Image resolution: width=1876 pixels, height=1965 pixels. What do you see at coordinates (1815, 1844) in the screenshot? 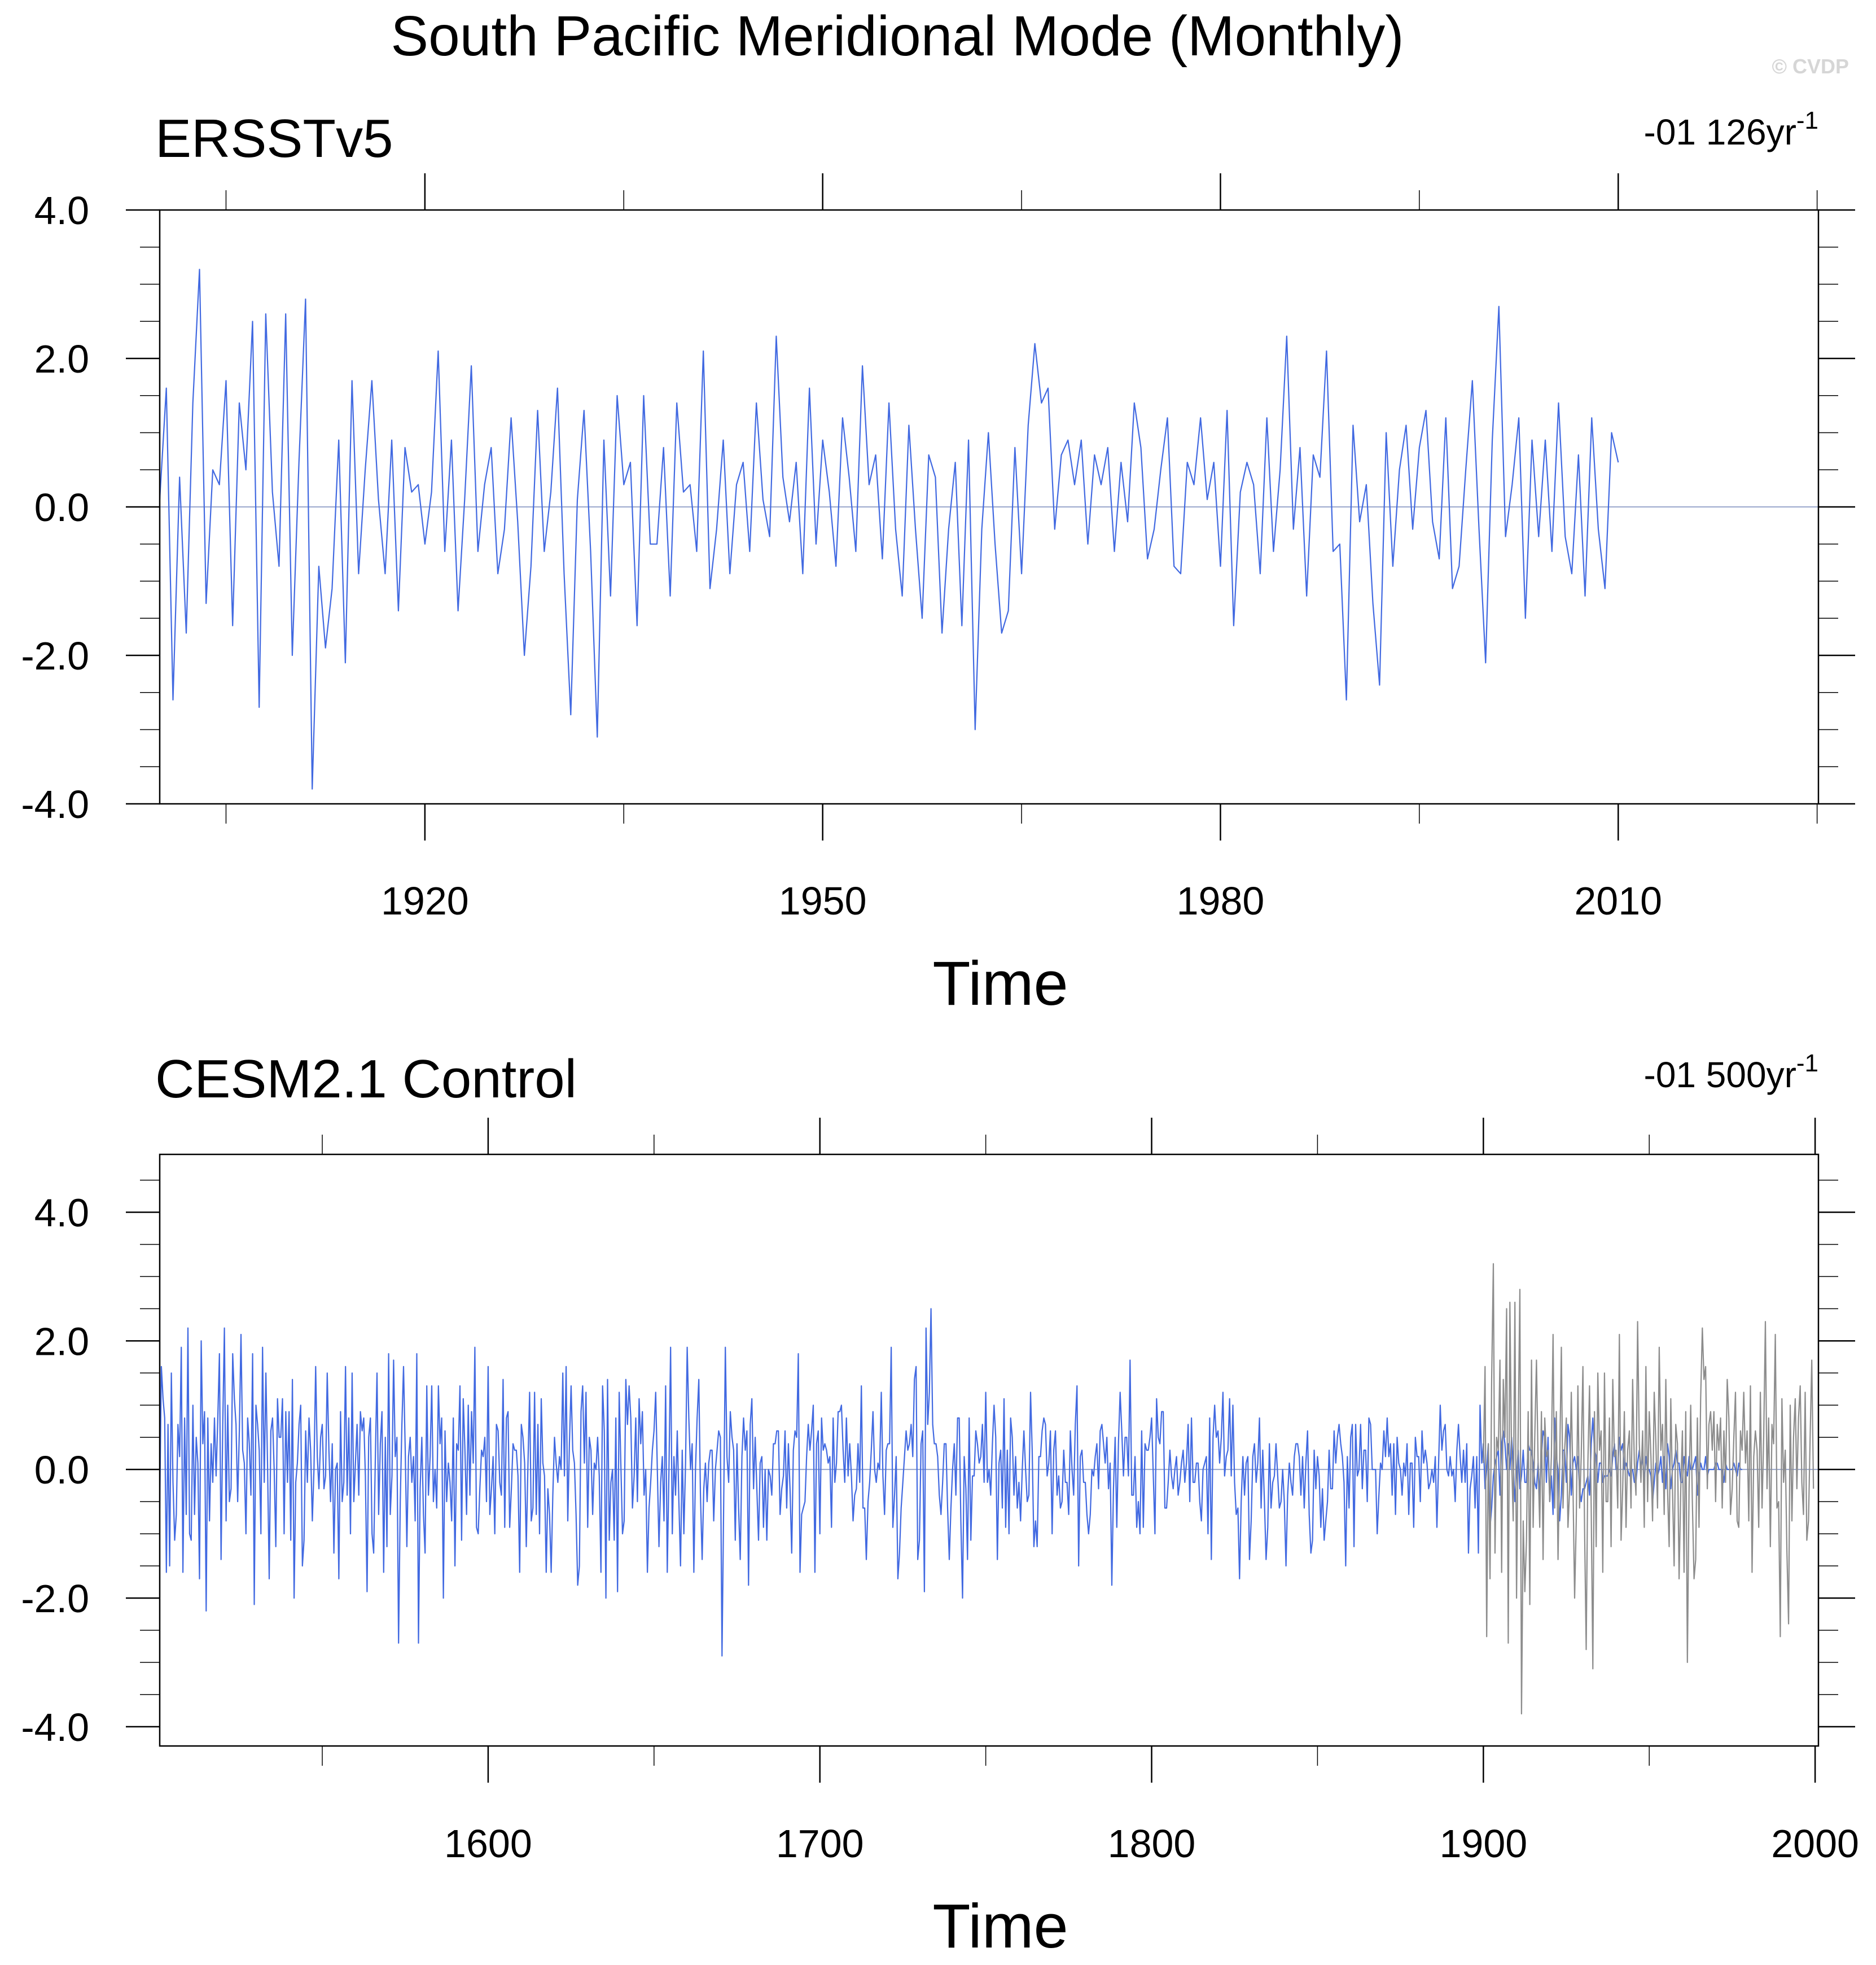
I see `x-tick-label: 2000` at bounding box center [1815, 1844].